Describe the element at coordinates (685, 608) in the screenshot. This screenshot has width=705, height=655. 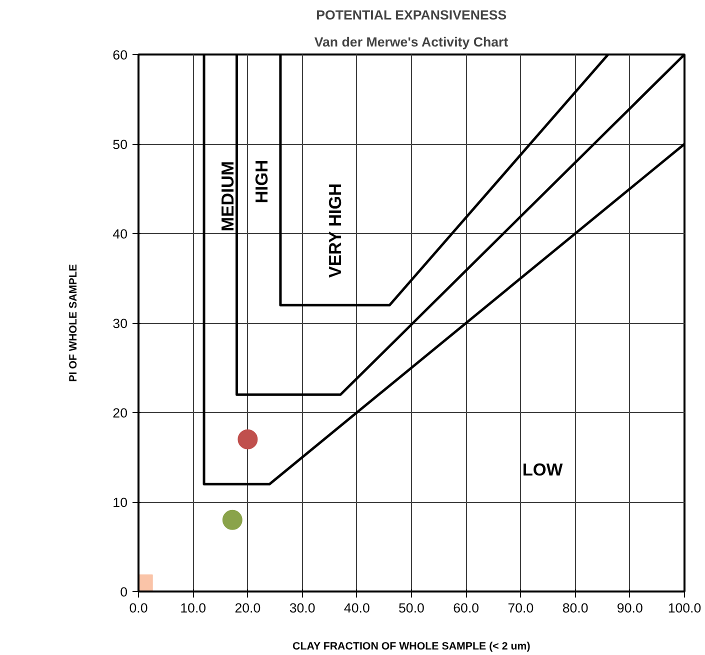
I see `x-tick-label: 100.0` at that location.